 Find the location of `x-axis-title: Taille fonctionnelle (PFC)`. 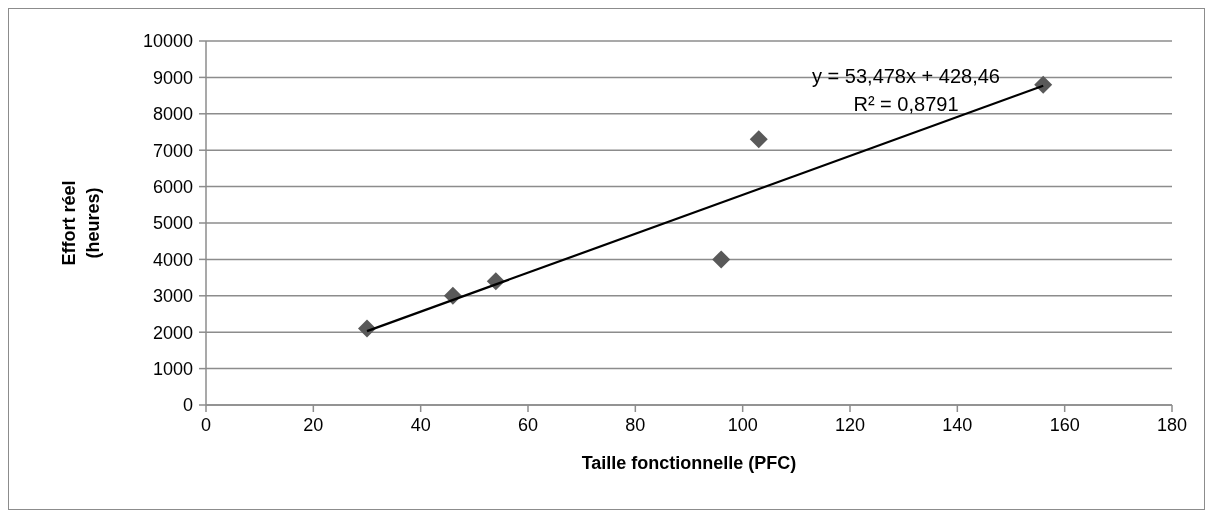

x-axis-title: Taille fonctionnelle (PFC) is located at coordinates (689, 463).